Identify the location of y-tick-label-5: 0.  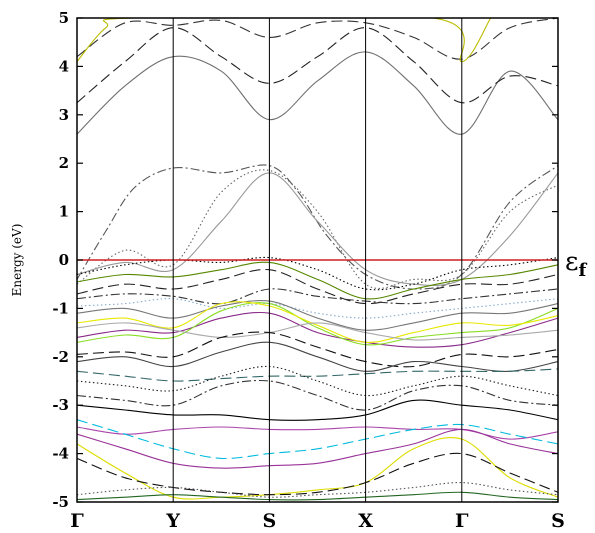
(64, 260).